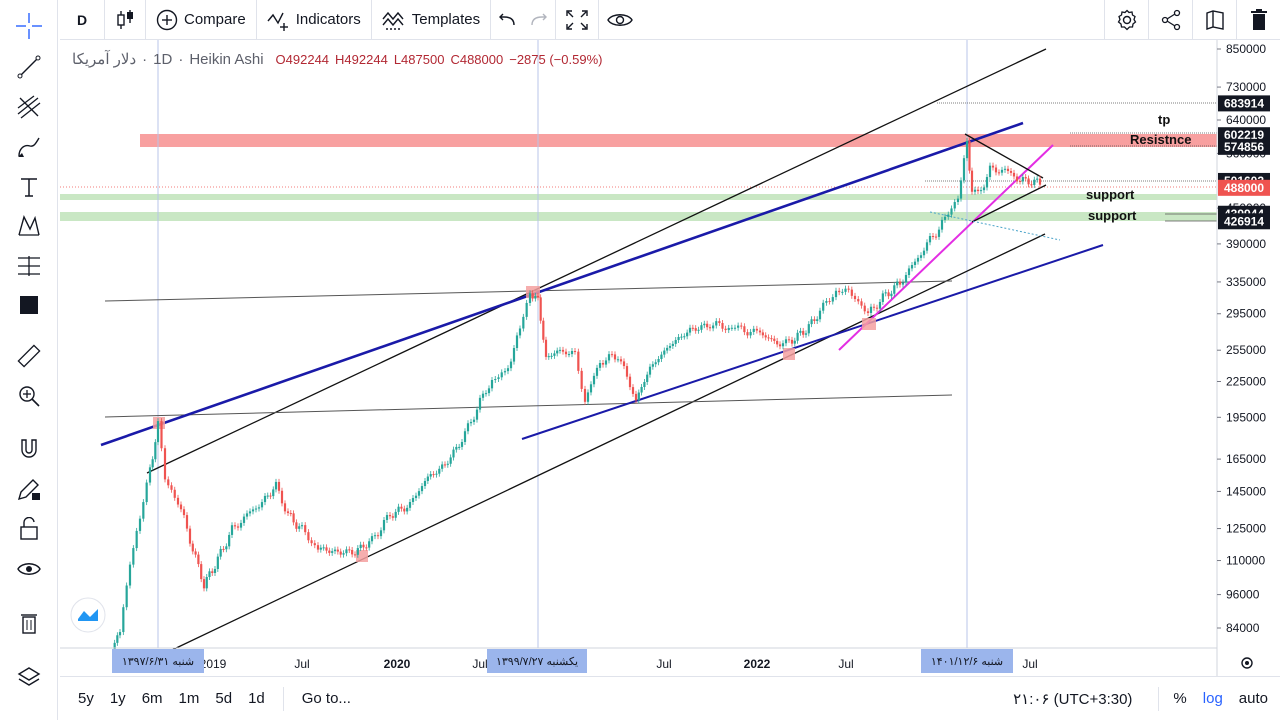  I want to click on delete-button, so click(1258, 20).